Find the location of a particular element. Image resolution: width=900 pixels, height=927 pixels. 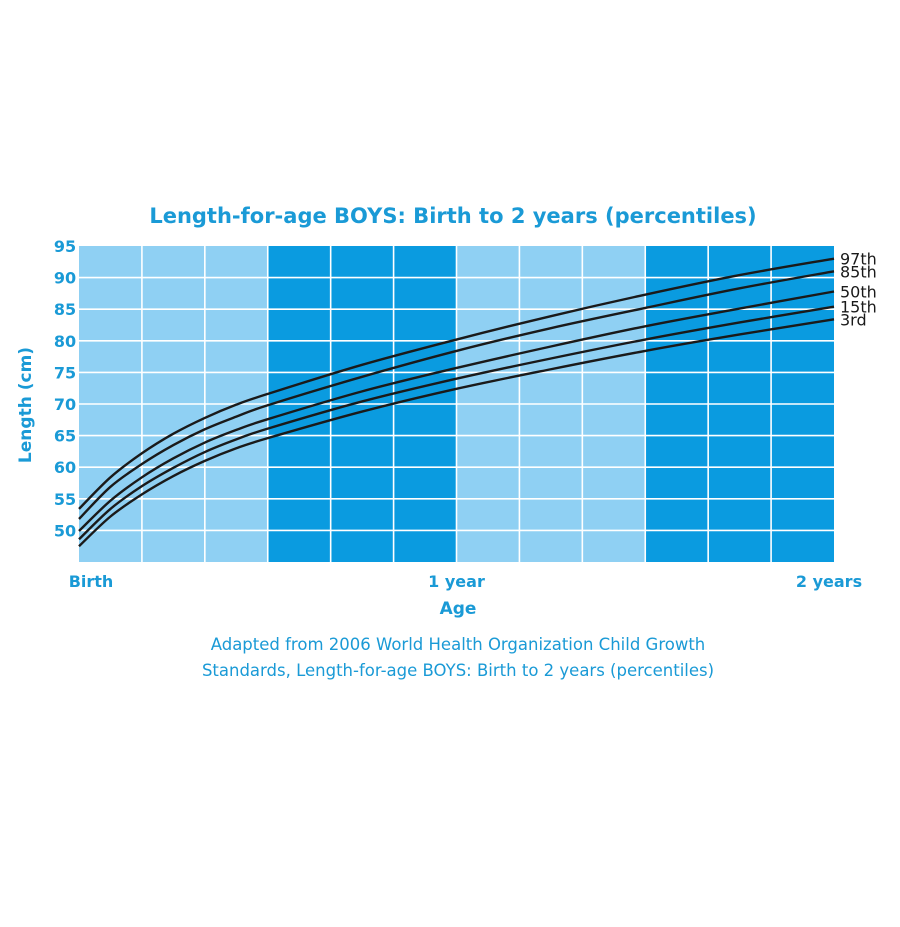

y-tick-55: 55 is located at coordinates (65, 499).